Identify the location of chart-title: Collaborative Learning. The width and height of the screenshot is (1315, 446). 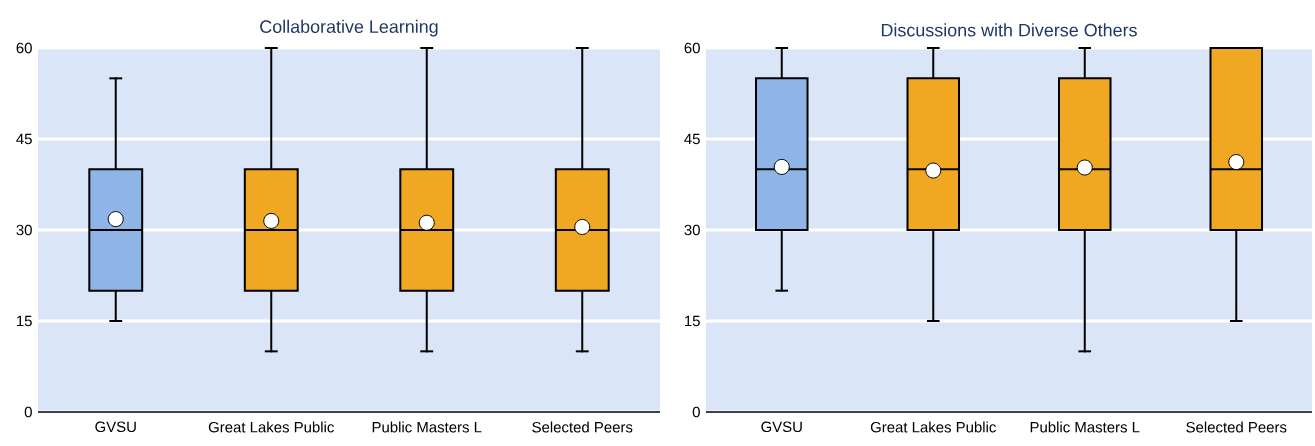
(349, 28).